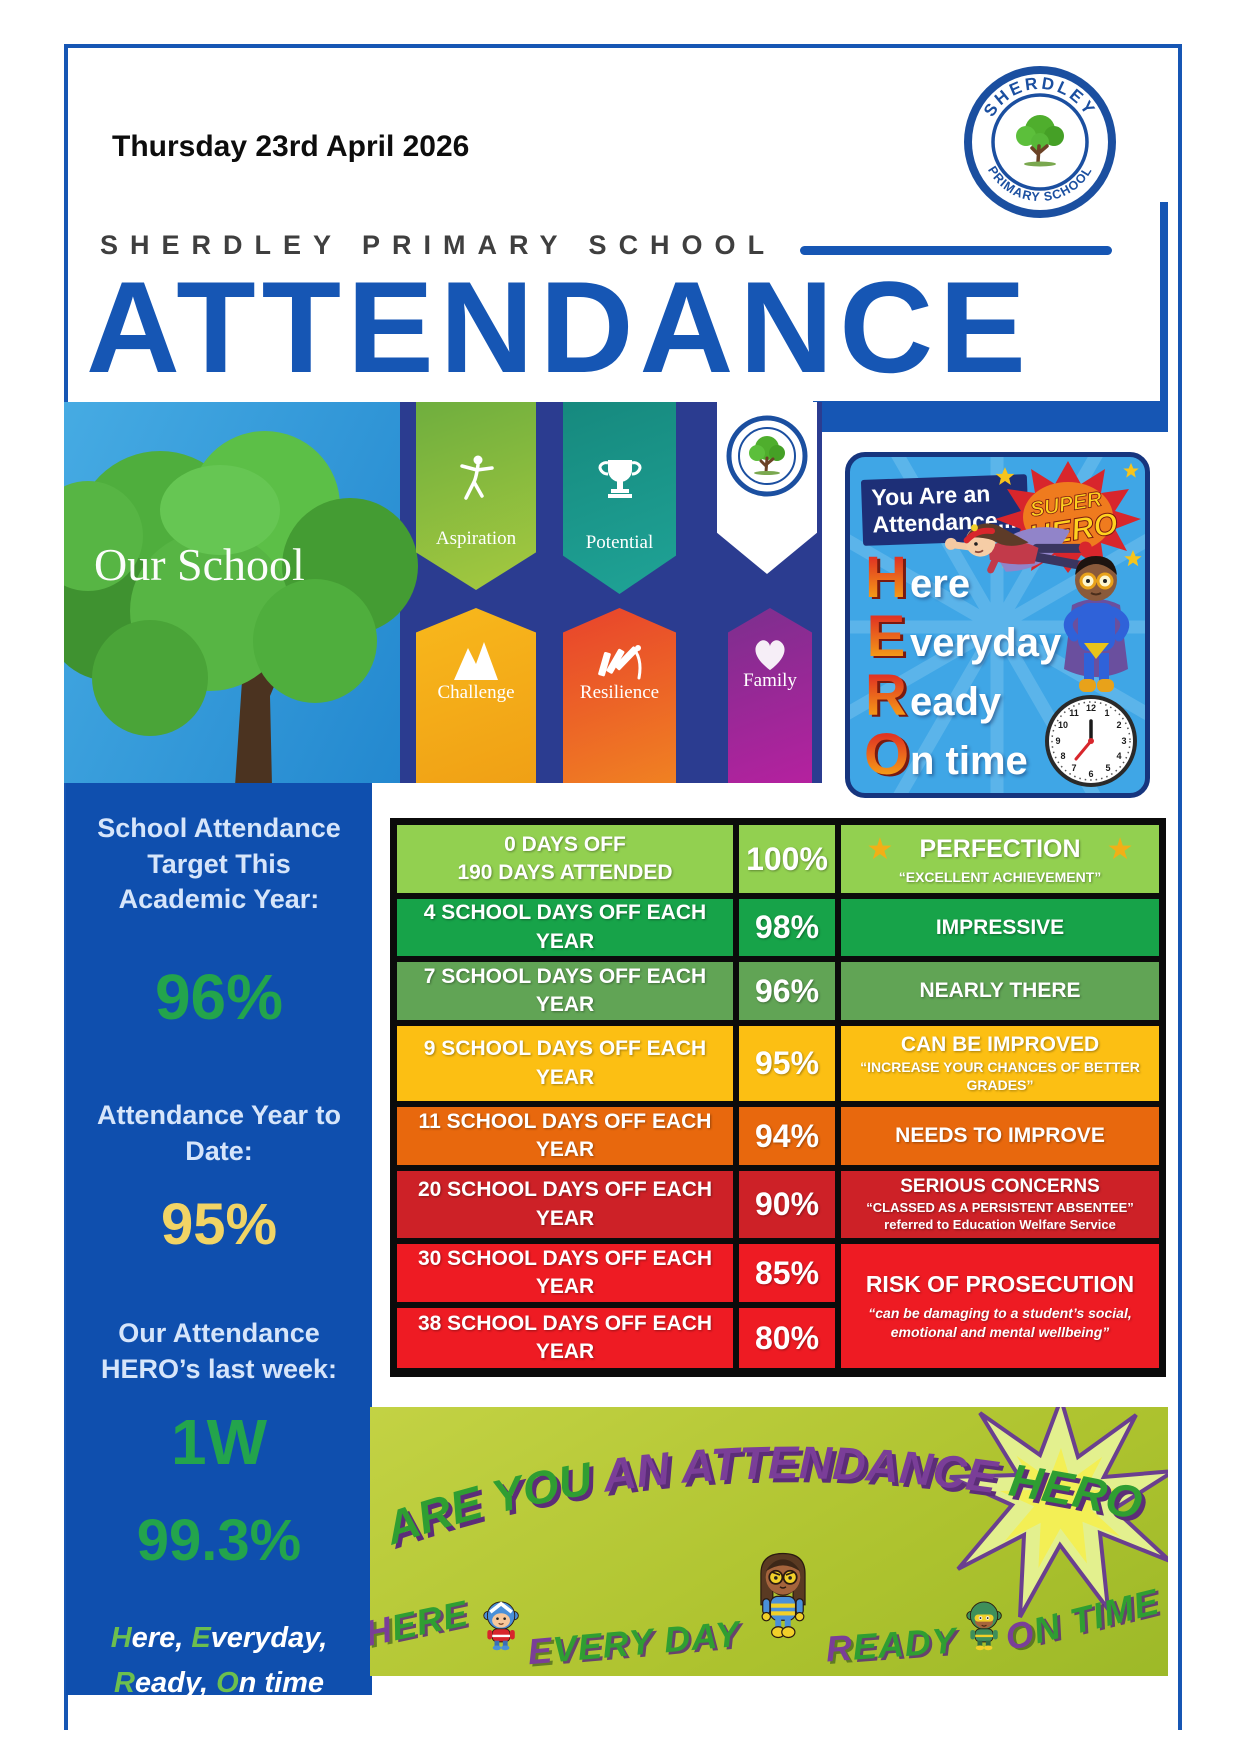  I want to click on svg-text: 7, so click(1073, 768).